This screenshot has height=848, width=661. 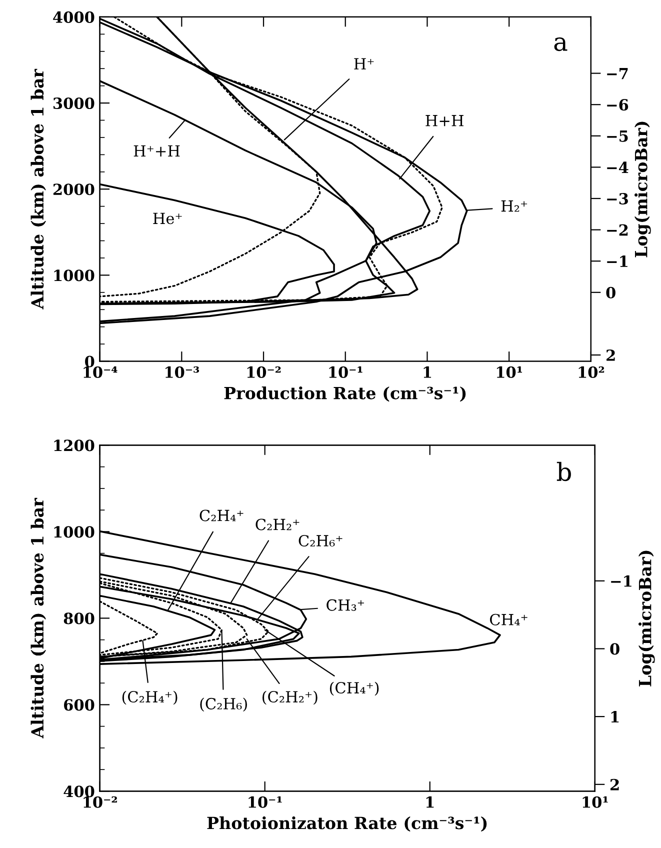 I want to click on annotation: C₂H₆⁺, so click(x=320, y=540).